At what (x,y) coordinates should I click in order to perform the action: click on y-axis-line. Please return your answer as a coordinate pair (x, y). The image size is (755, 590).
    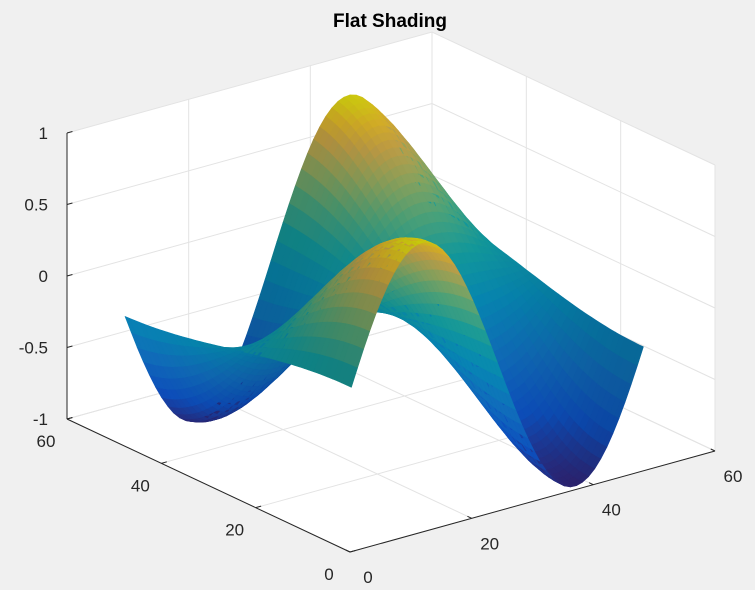
    Looking at the image, I should click on (208, 485).